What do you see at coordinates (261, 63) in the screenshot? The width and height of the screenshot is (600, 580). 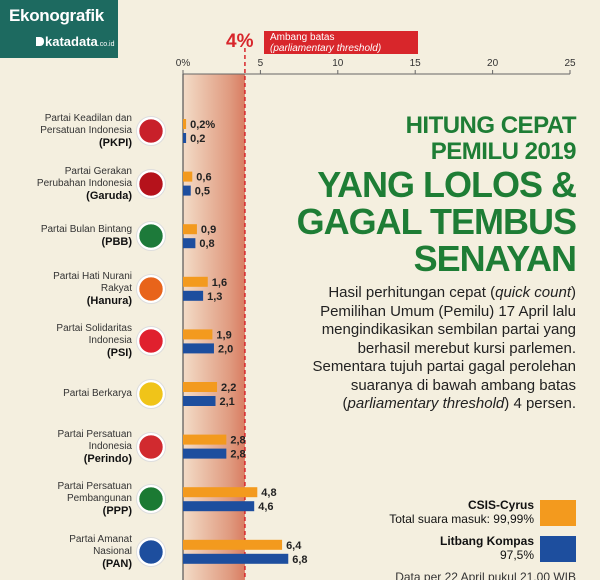 I see `x-tick-label: 5` at bounding box center [261, 63].